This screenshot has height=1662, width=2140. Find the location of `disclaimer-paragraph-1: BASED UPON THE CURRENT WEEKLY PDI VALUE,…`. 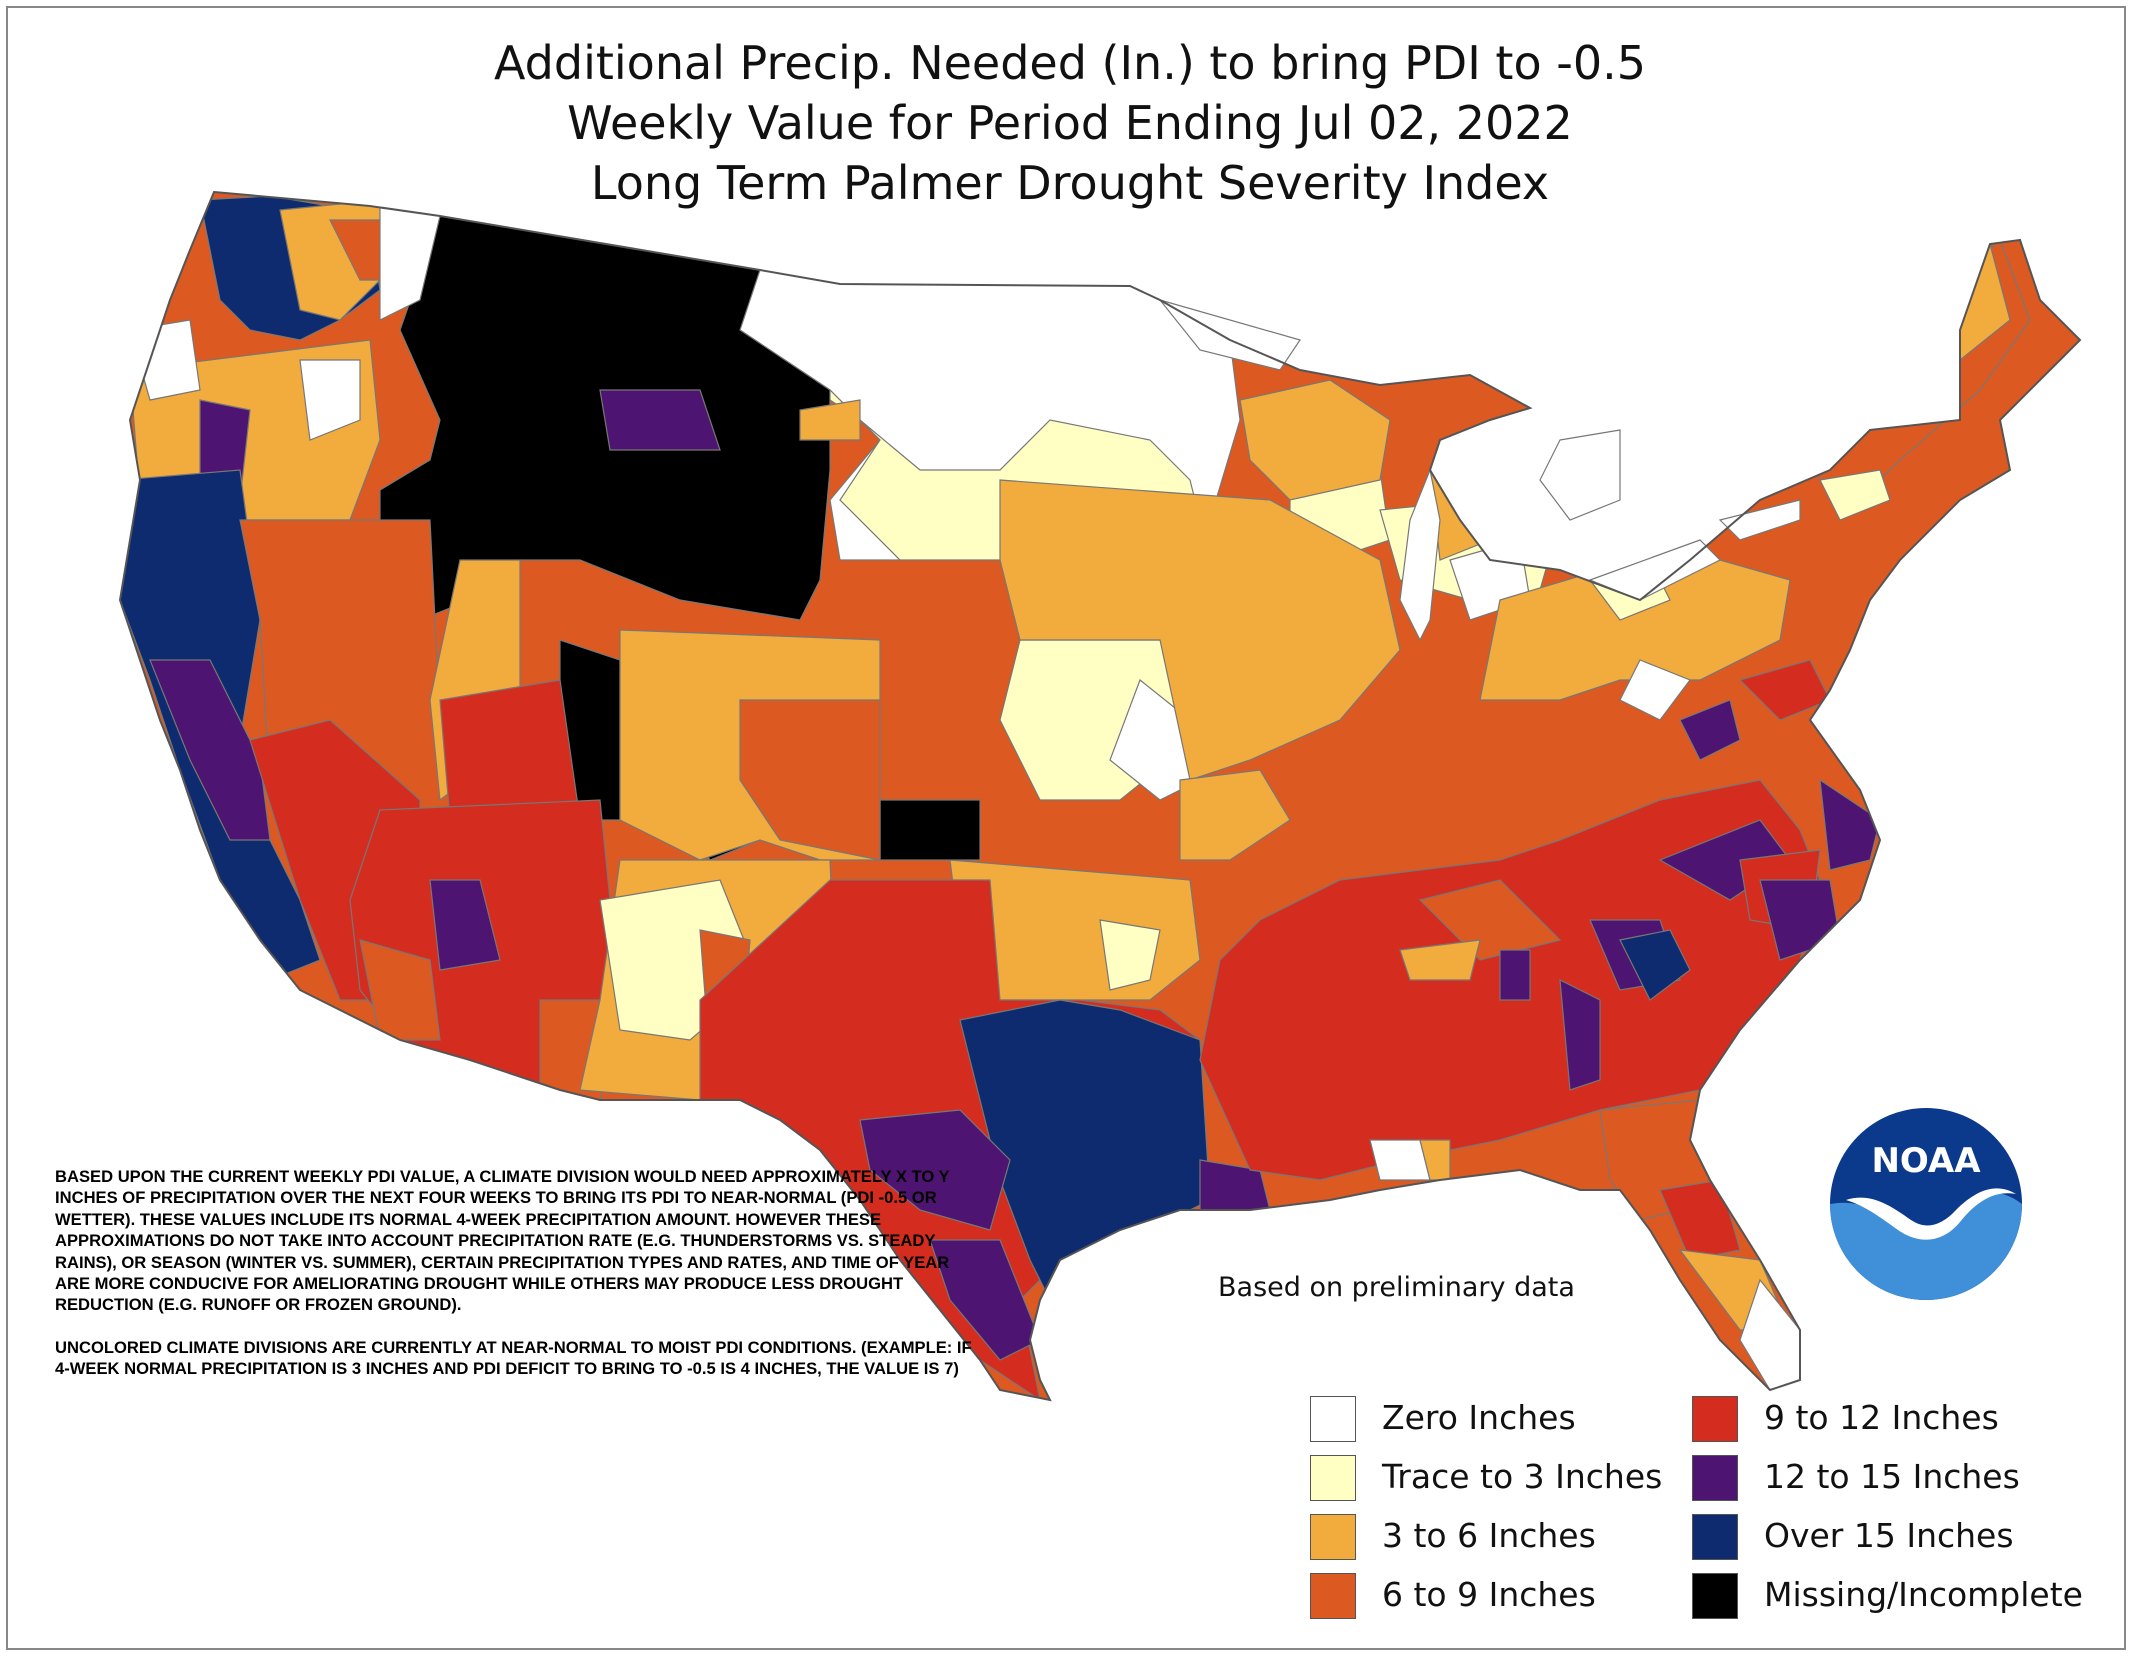

disclaimer-paragraph-1: BASED UPON THE CURRENT WEEKLY PDI VALUE,… is located at coordinates (502, 1241).